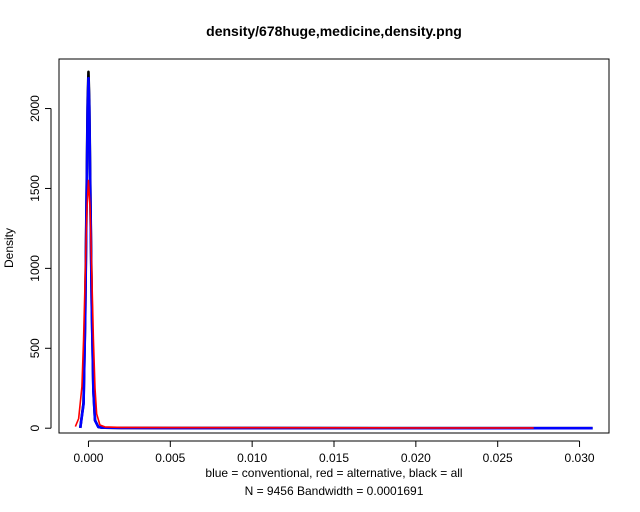 The height and width of the screenshot is (512, 640). Describe the element at coordinates (334, 31) in the screenshot. I see `chart-title: density/678huge,medicine,density.png` at that location.